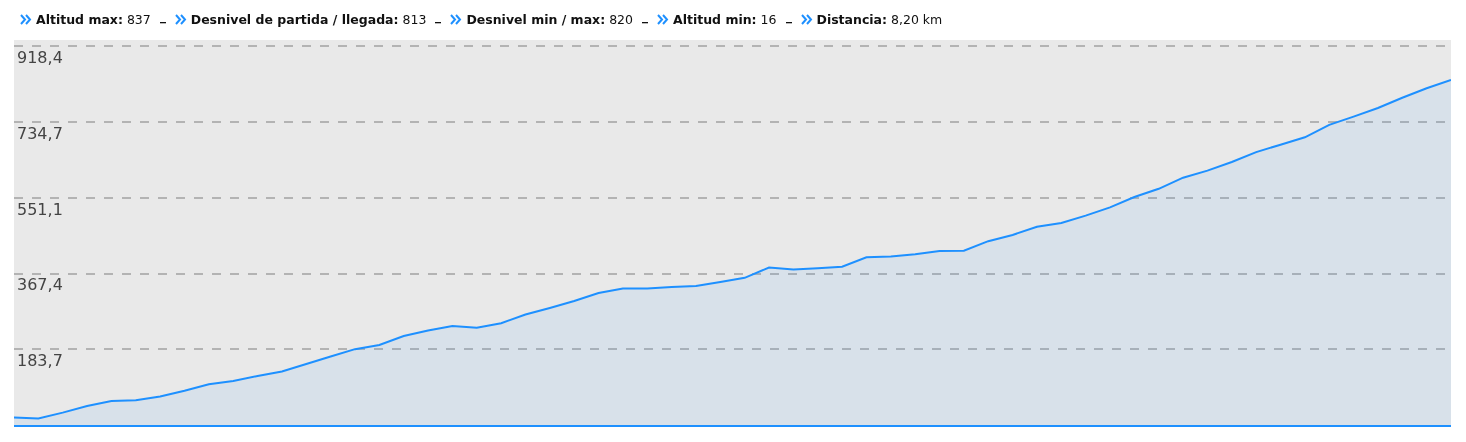 The height and width of the screenshot is (442, 1466). What do you see at coordinates (549, 19) in the screenshot?
I see `text: Desnivel min / max: 820` at bounding box center [549, 19].